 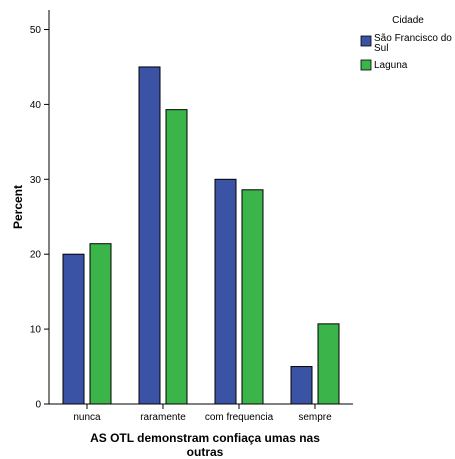 I want to click on x-tick-label: sempre, so click(x=315, y=417).